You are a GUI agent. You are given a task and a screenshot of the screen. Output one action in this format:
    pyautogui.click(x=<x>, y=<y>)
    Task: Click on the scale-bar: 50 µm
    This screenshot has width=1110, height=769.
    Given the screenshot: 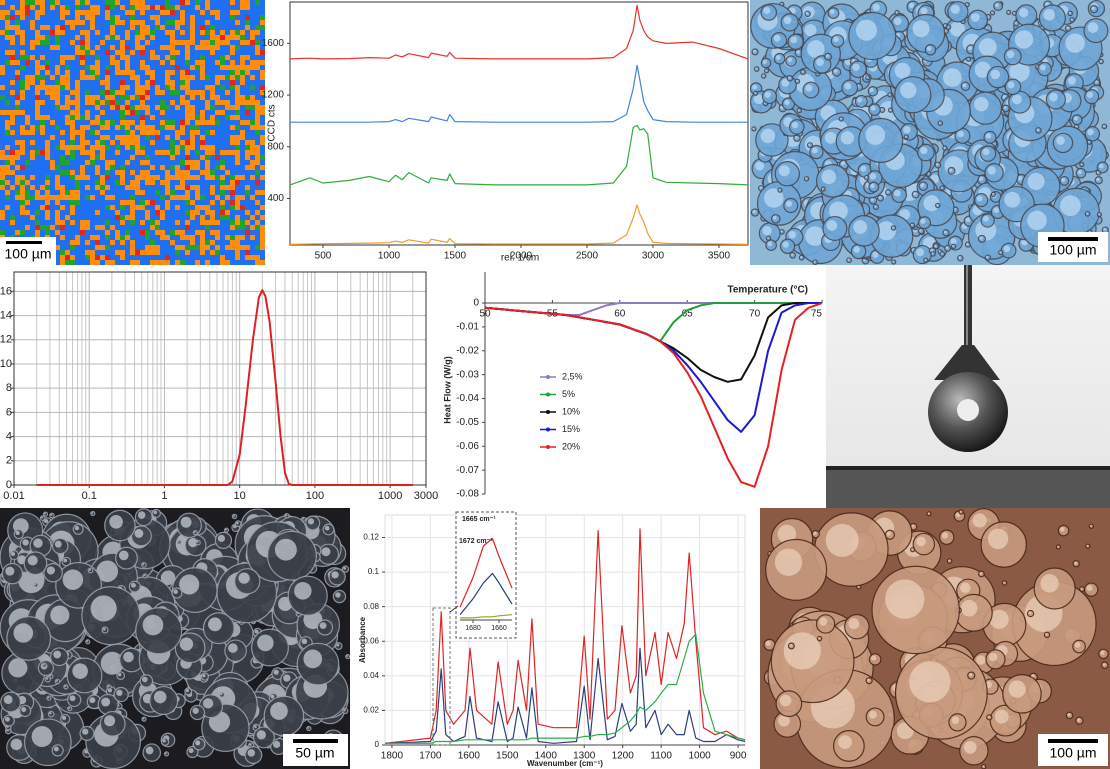 What is the action you would take?
    pyautogui.click(x=315, y=750)
    